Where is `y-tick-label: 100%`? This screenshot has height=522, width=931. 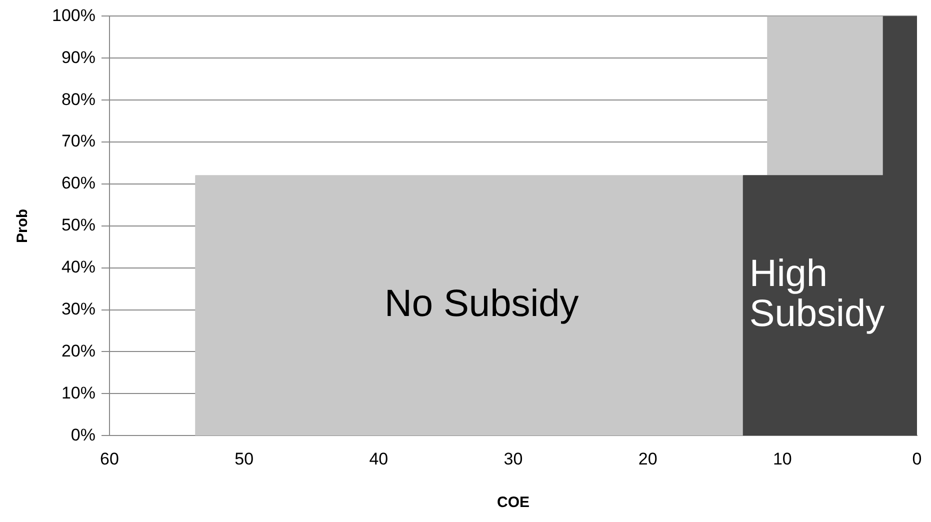 y-tick-label: 100% is located at coordinates (74, 15).